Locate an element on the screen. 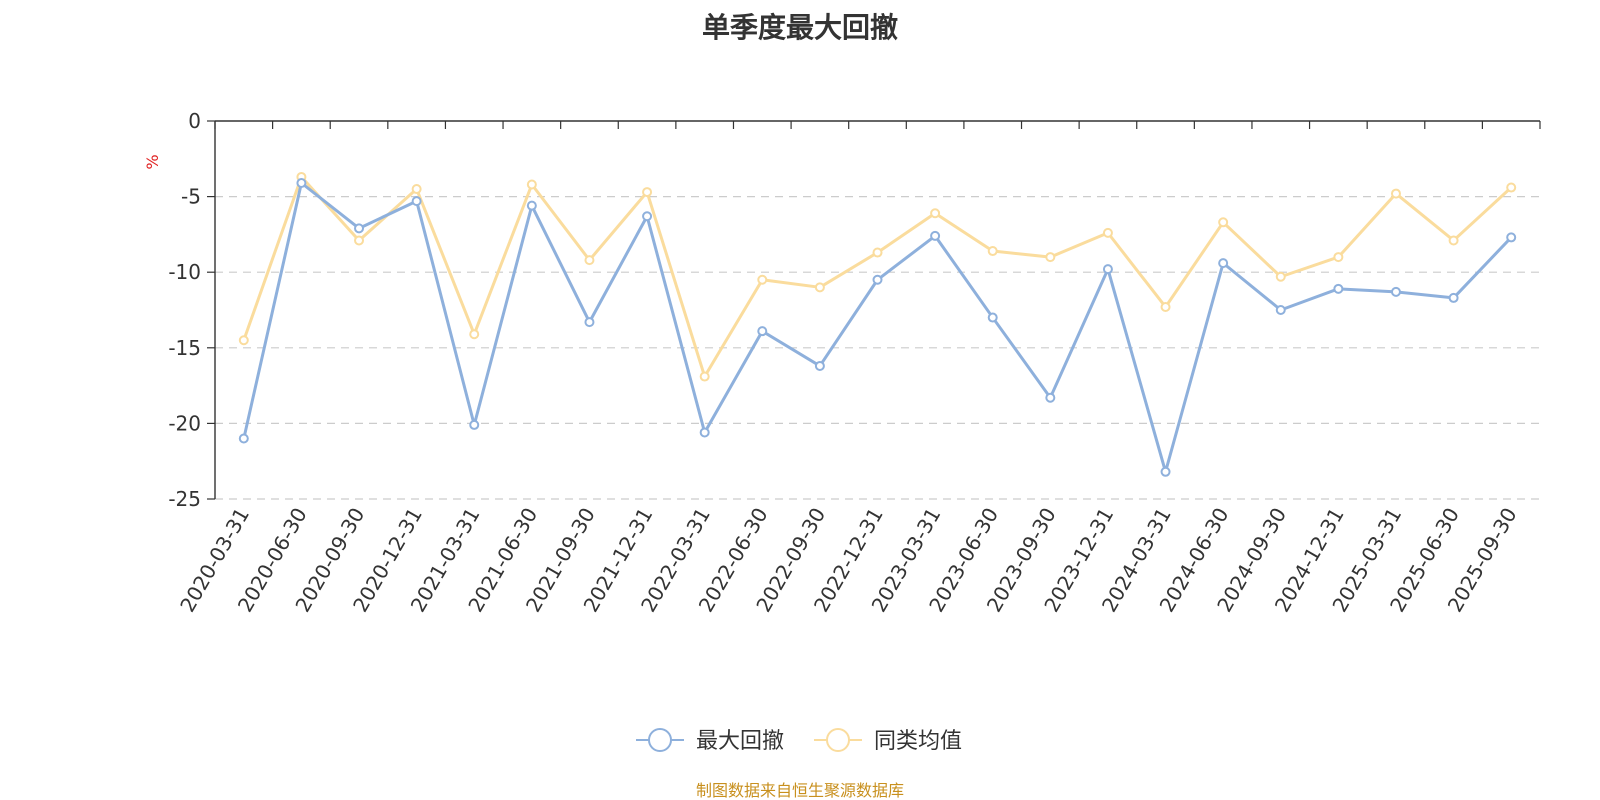 The image size is (1600, 800). legend-item: 最大回撤 is located at coordinates (710, 741).